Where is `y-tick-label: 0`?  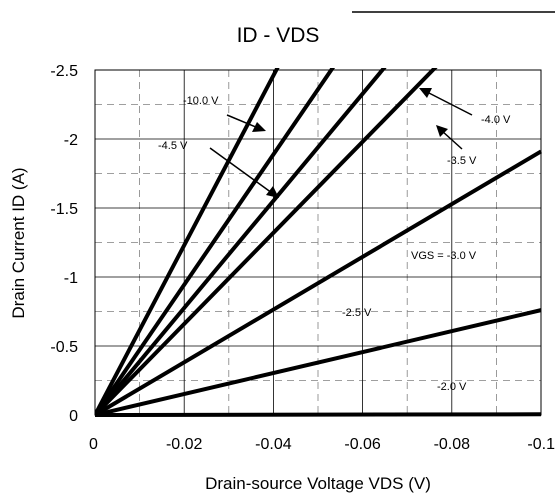 y-tick-label: 0 is located at coordinates (73, 416).